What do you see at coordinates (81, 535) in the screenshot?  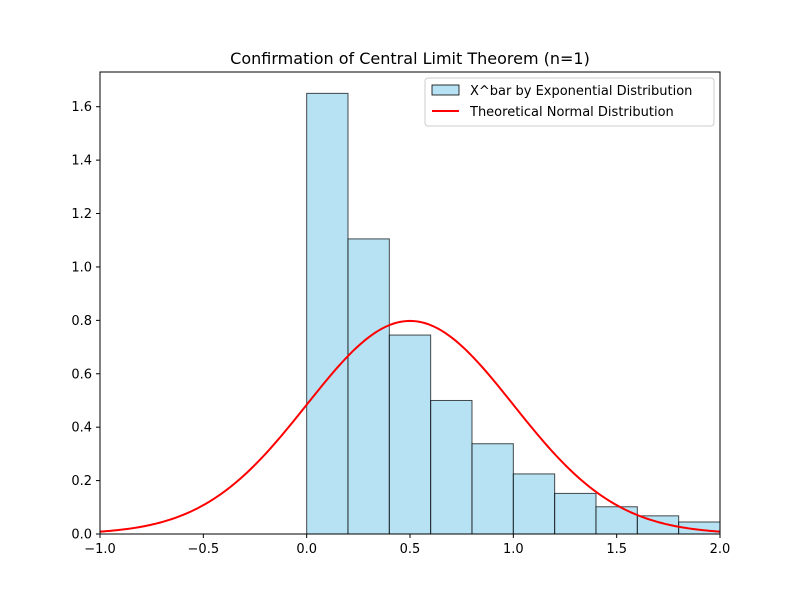 I see `y-tick-label: 0.0` at bounding box center [81, 535].